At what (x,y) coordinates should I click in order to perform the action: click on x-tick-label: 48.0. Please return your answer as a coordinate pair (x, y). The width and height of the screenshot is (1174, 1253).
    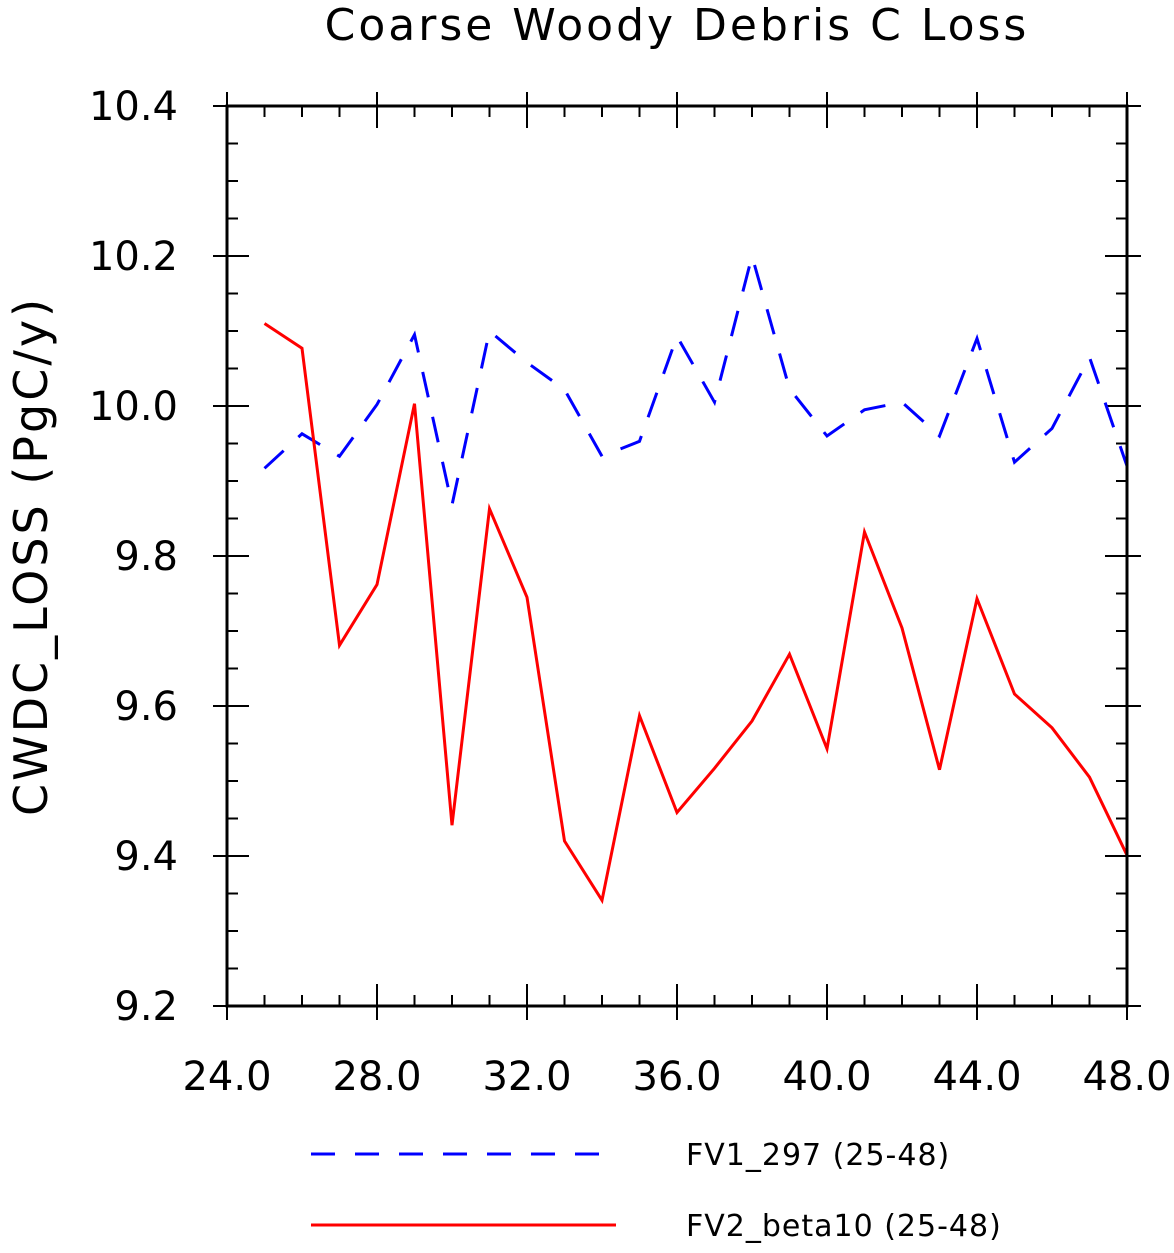
    Looking at the image, I should click on (1126, 1077).